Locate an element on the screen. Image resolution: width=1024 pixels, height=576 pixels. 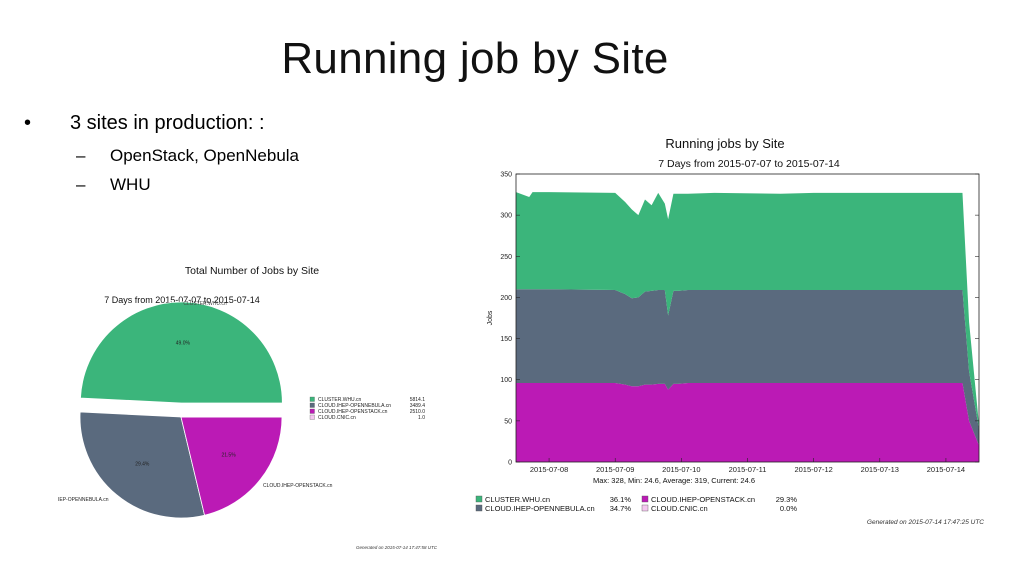
bullet-text: 3 sites in production: : is located at coordinates (167, 123).